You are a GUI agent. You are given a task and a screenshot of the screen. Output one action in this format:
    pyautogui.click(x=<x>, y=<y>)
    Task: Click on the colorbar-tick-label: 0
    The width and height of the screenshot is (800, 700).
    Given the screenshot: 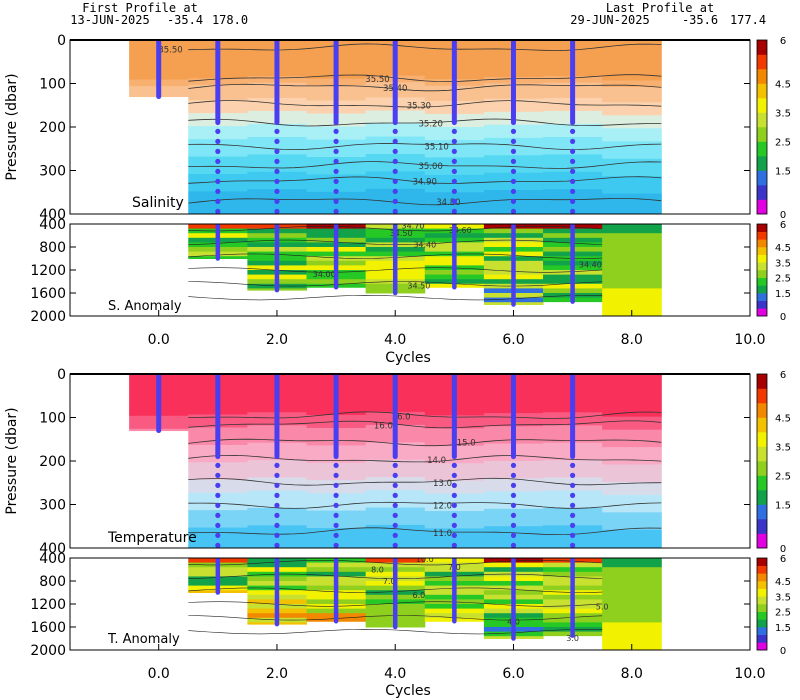 What is the action you would take?
    pyautogui.click(x=783, y=215)
    